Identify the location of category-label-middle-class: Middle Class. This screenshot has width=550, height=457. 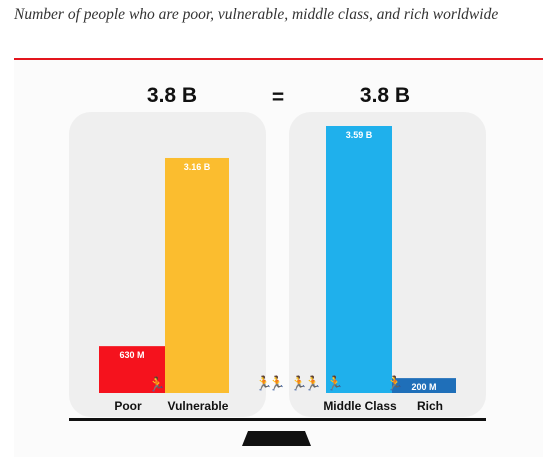
(360, 406).